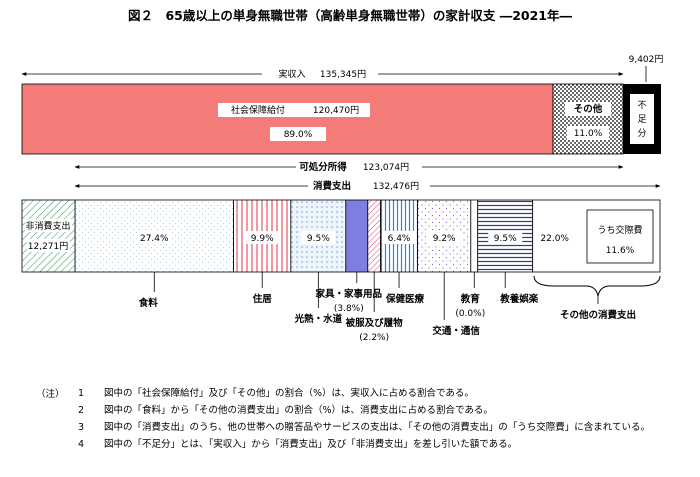 Image resolution: width=700 pixels, height=477 pixels. Describe the element at coordinates (287, 119) in the screenshot. I see `bar-social-security` at that location.